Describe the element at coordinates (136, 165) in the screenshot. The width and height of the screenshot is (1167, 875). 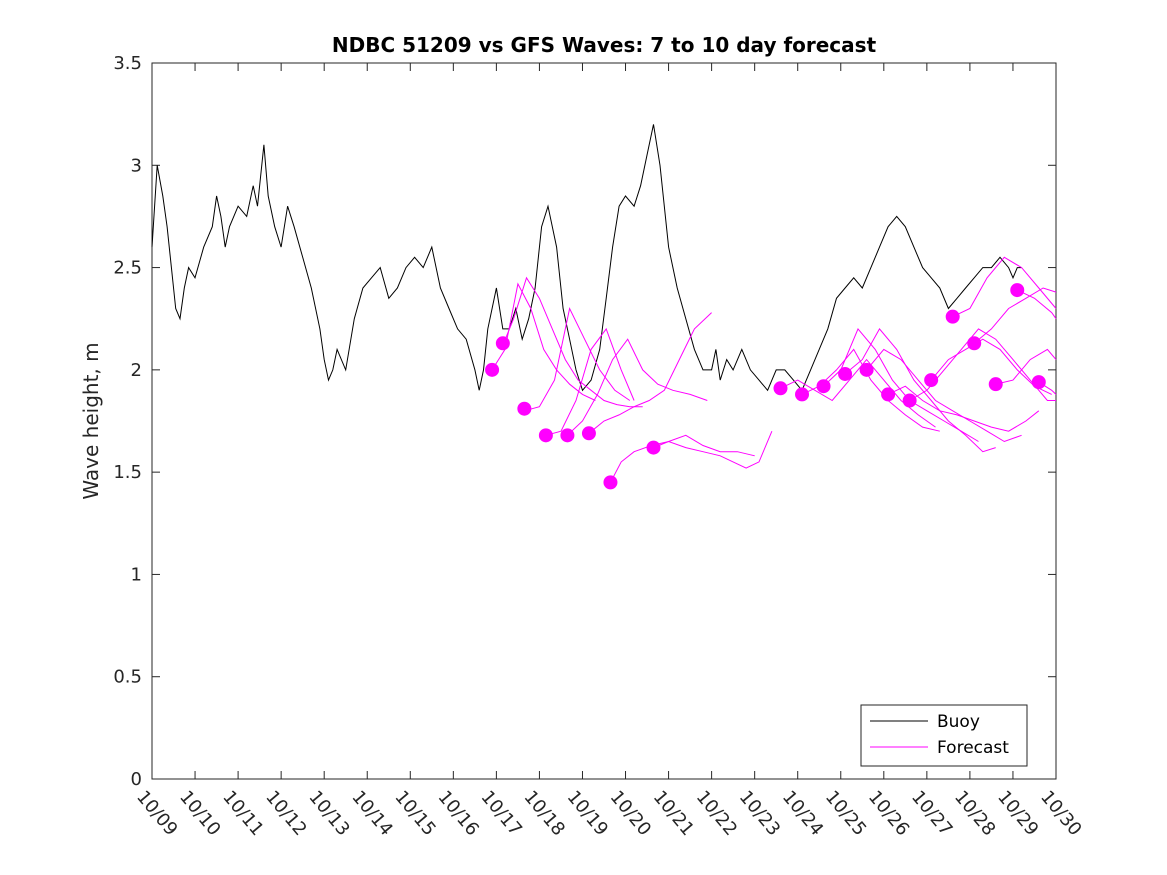
I see `y-tick-label: 3` at that location.